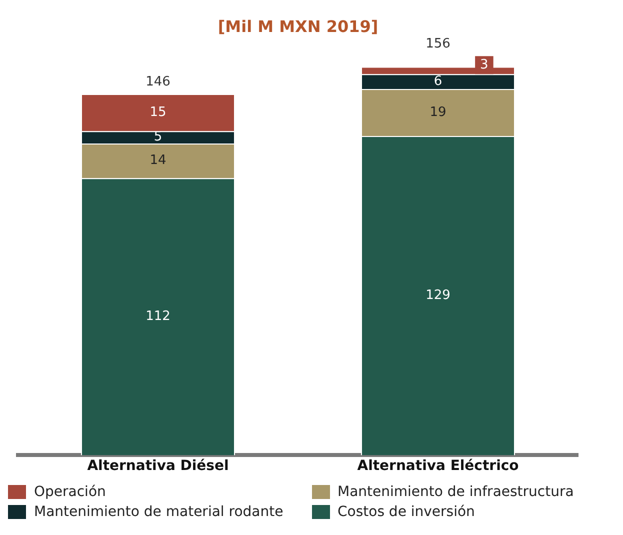 The image size is (623, 535). I want to click on x-tick-label: Alternativa Diésel, so click(158, 466).